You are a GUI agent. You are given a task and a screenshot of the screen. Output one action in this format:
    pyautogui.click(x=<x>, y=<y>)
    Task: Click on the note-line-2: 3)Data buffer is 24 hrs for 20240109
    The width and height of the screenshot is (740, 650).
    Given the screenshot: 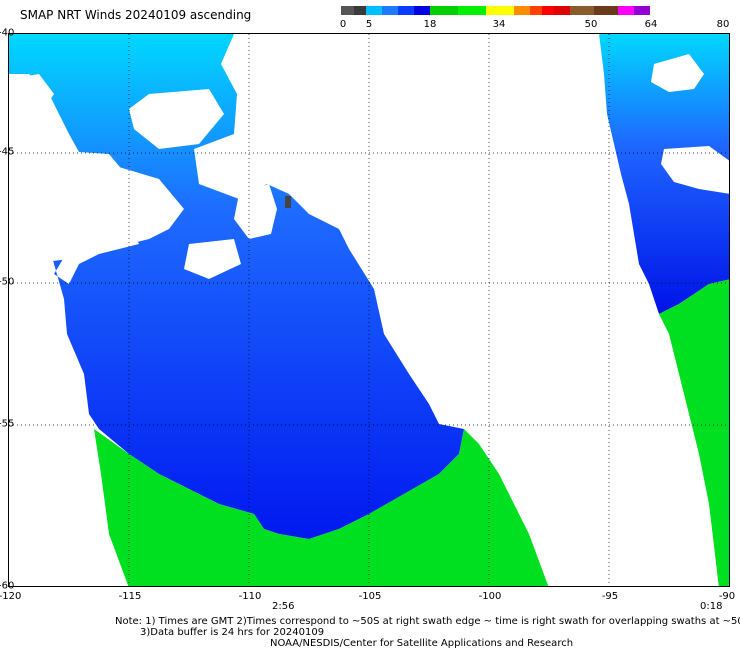 What is the action you would take?
    pyautogui.click(x=232, y=632)
    